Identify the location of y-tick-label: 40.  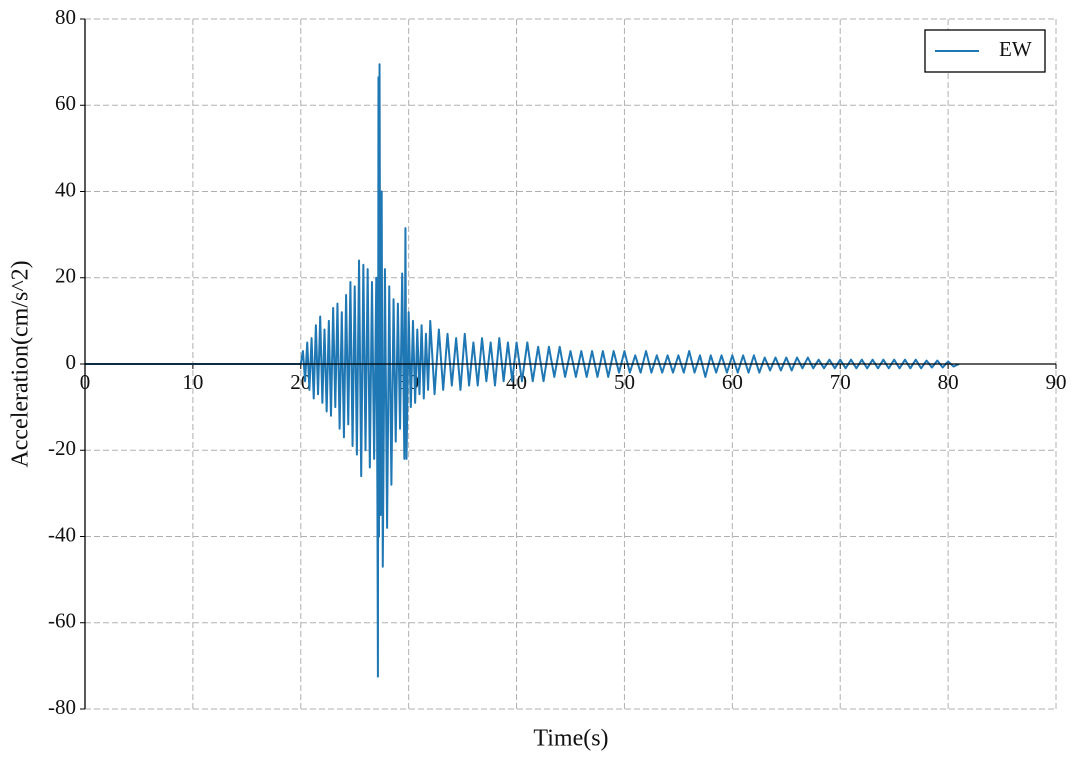
(65, 189).